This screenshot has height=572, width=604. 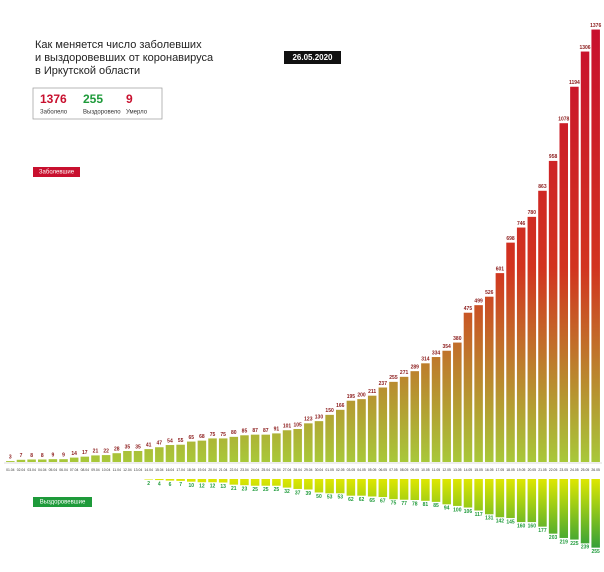 What do you see at coordinates (457, 510) in the screenshot?
I see `value-label: 100` at bounding box center [457, 510].